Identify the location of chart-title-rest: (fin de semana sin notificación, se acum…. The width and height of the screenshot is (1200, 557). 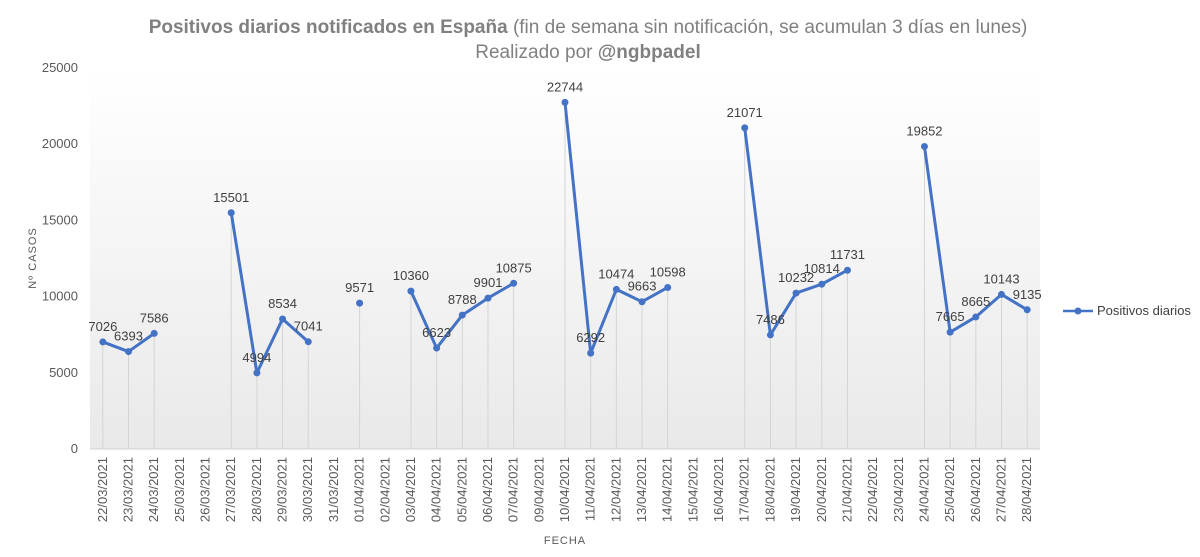
(768, 27).